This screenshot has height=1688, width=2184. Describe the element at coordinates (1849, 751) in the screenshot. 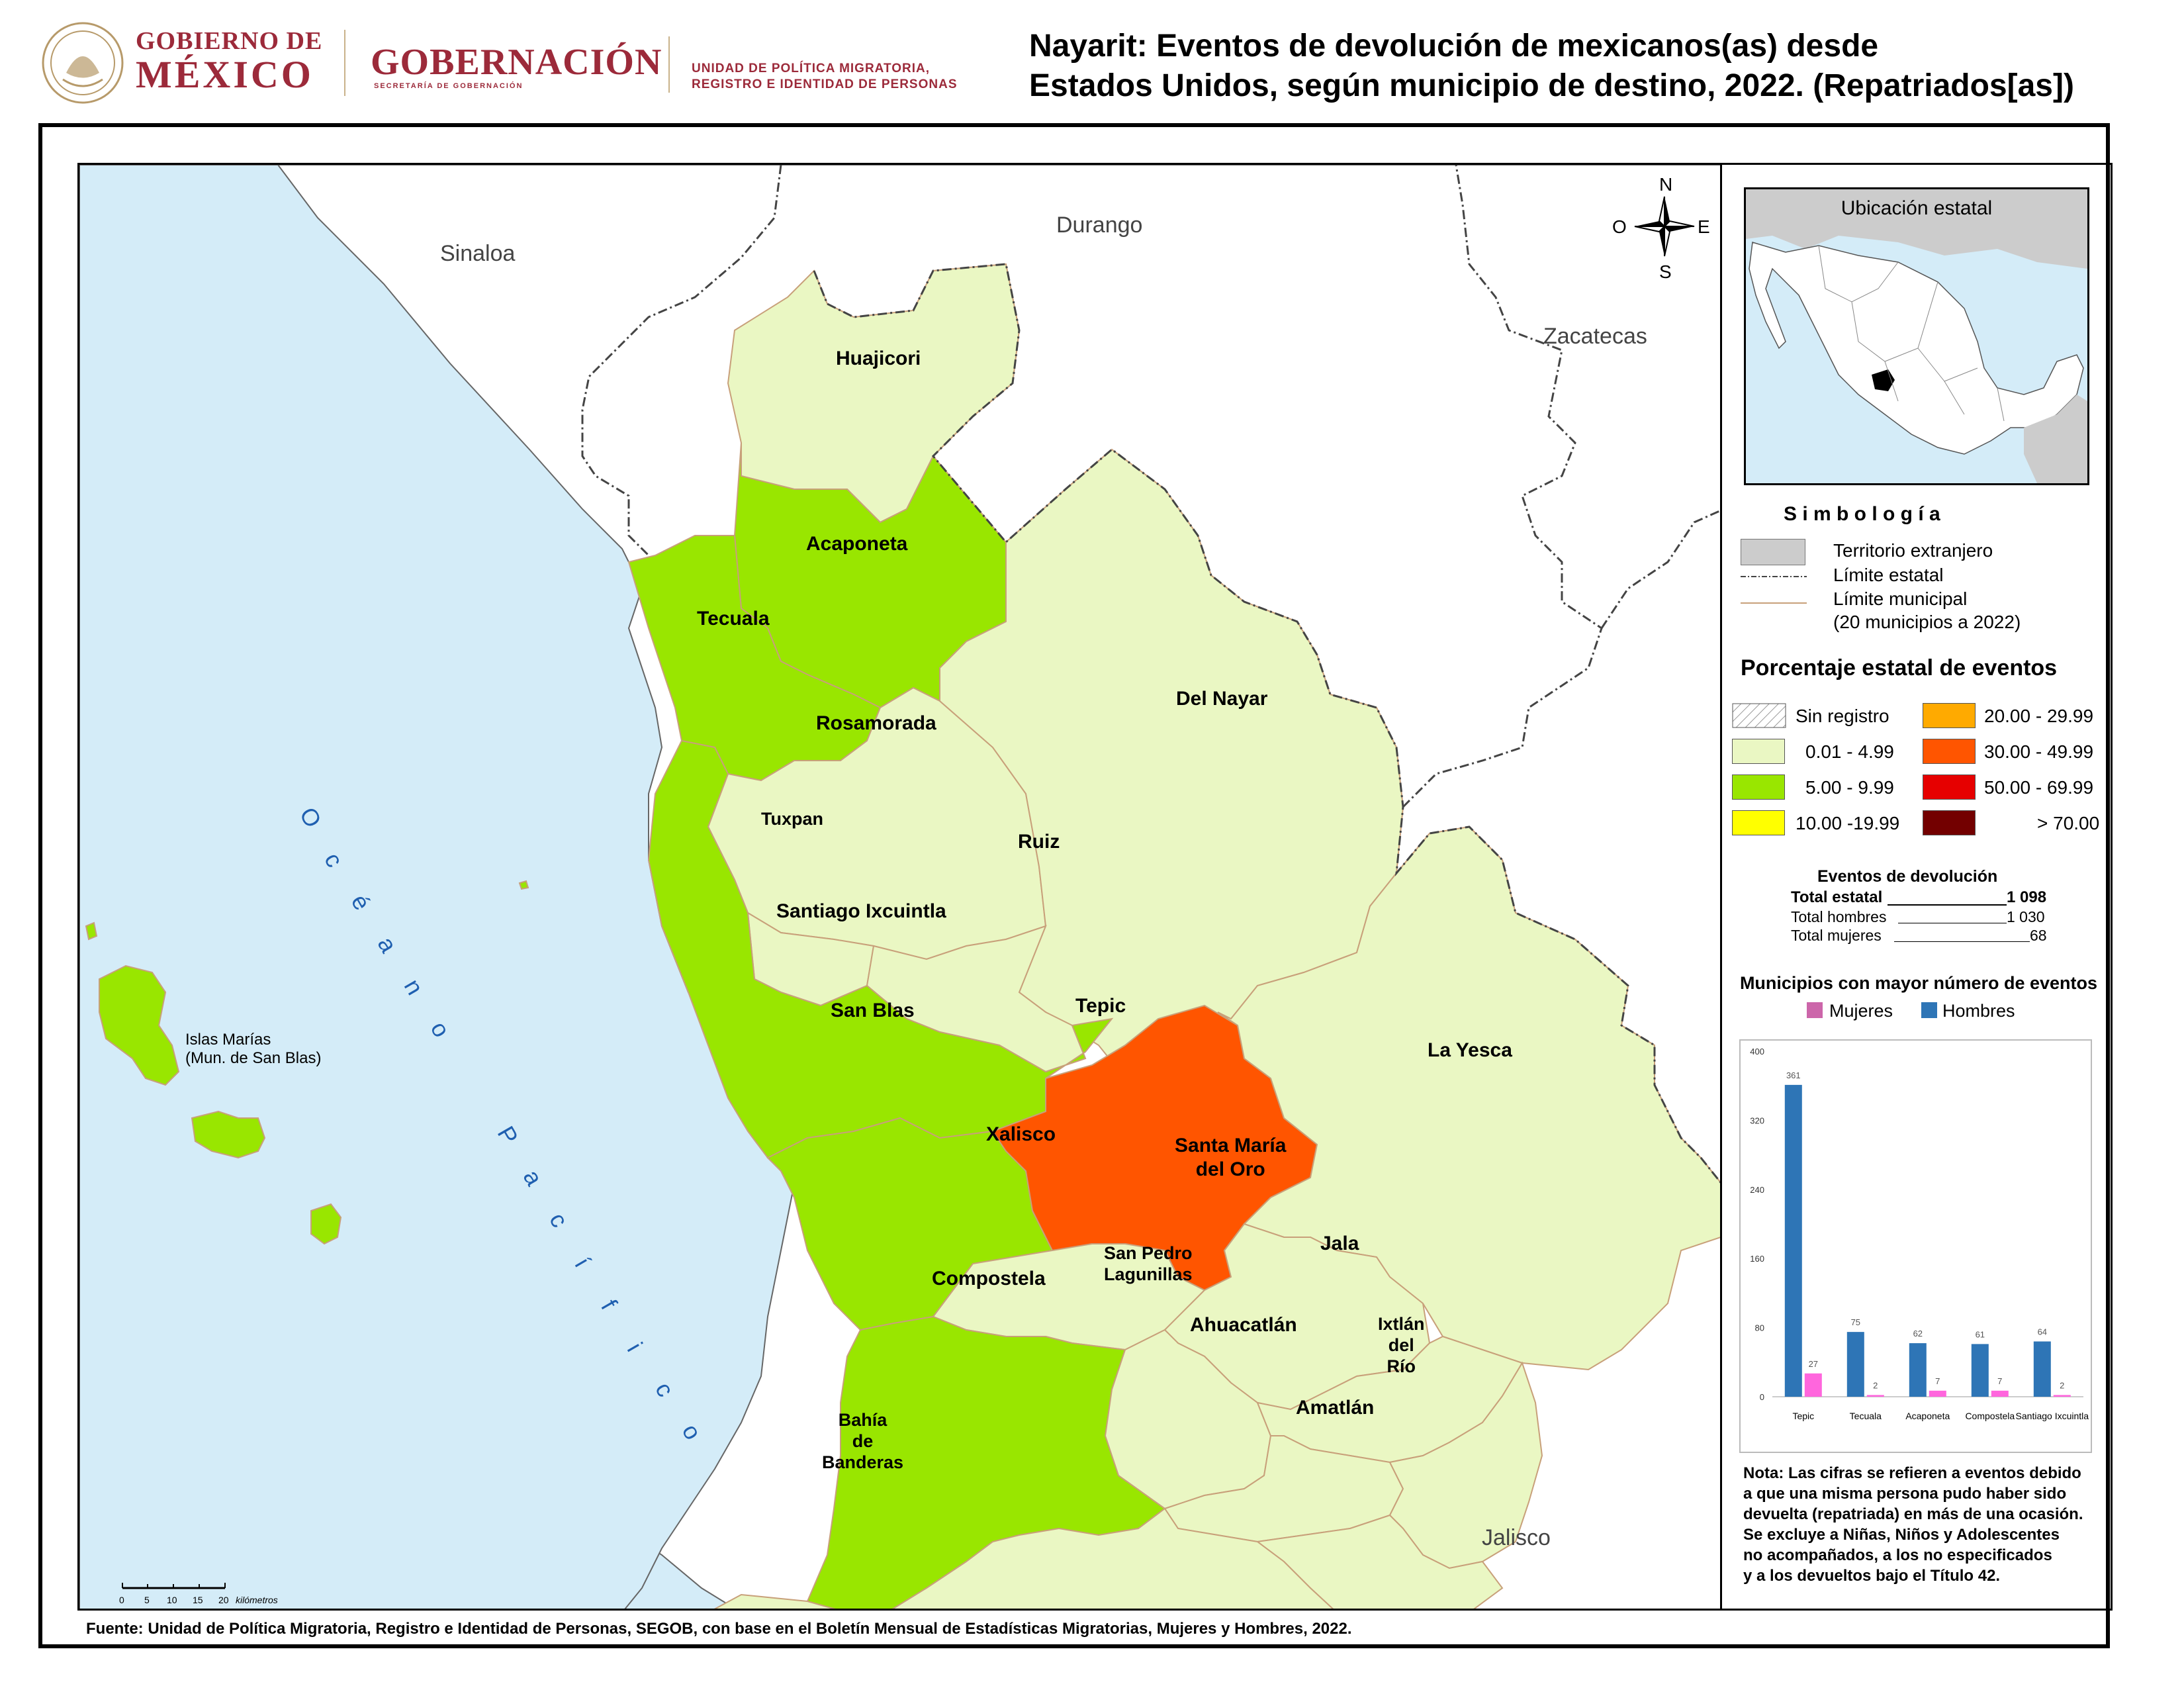

I see `legend-class-1-label: 0.01 - 4.99` at that location.